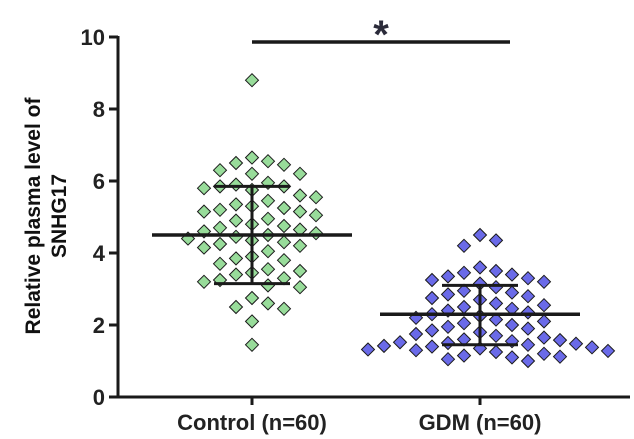 This screenshot has height=439, width=634. I want to click on y-tick-label-1: 2, so click(99, 325).